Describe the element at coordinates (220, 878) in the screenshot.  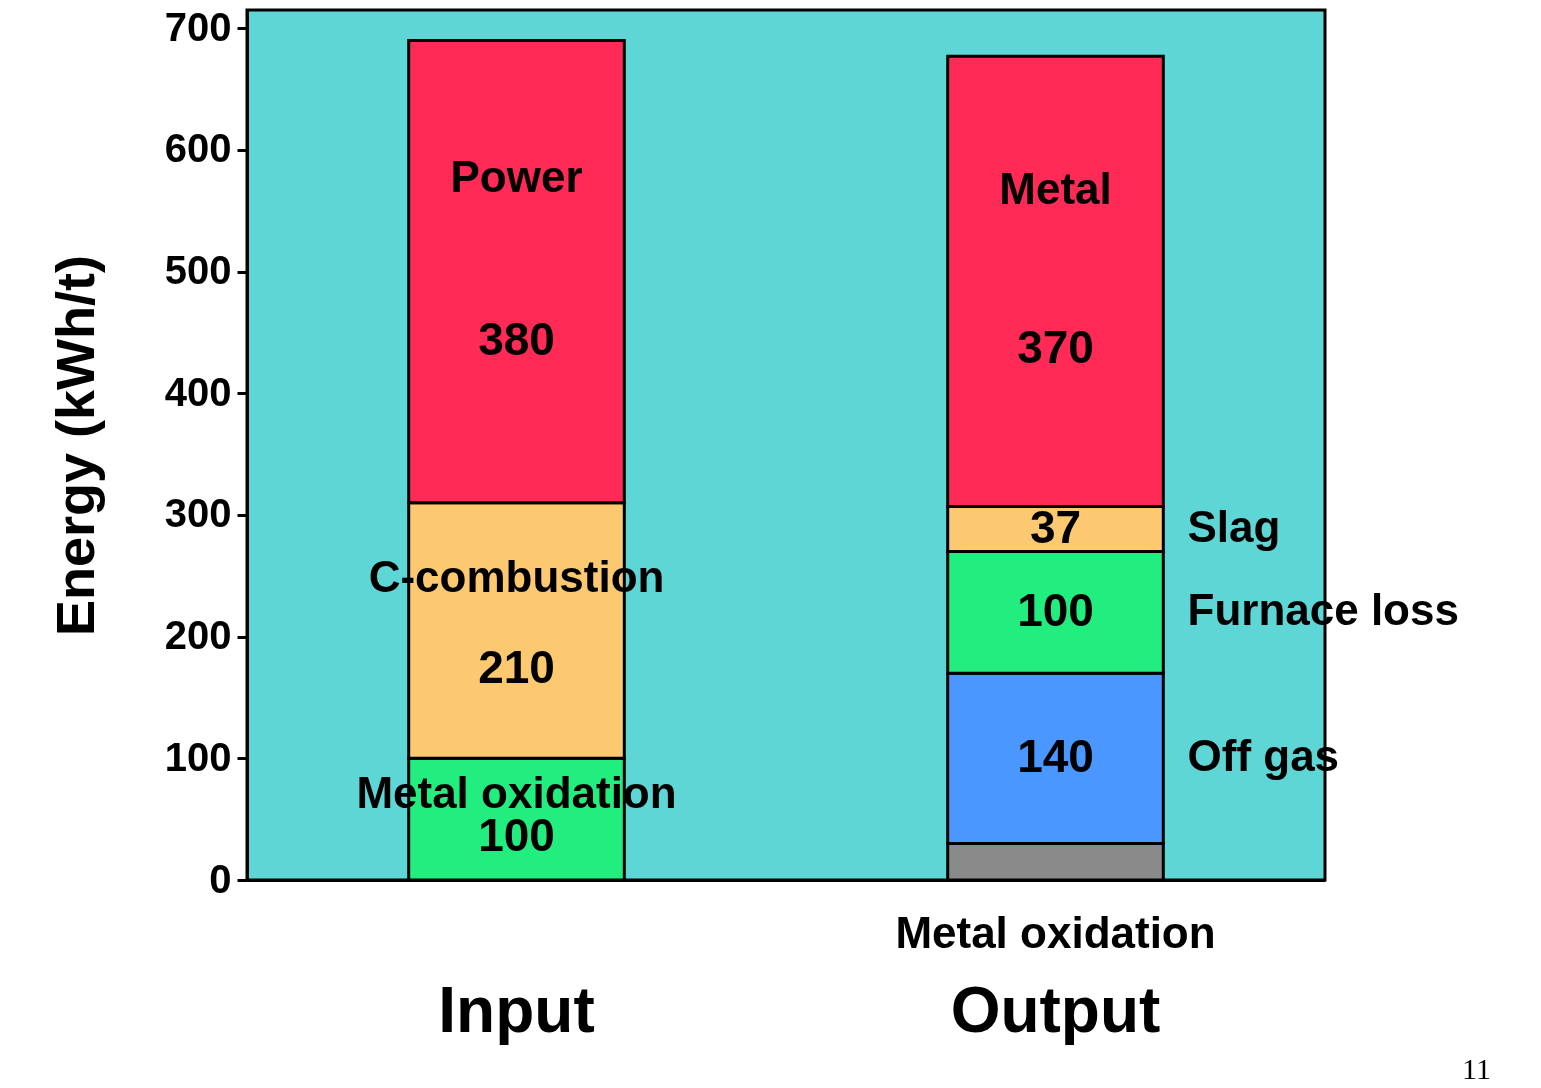
I see `y-tick-label: 0` at that location.